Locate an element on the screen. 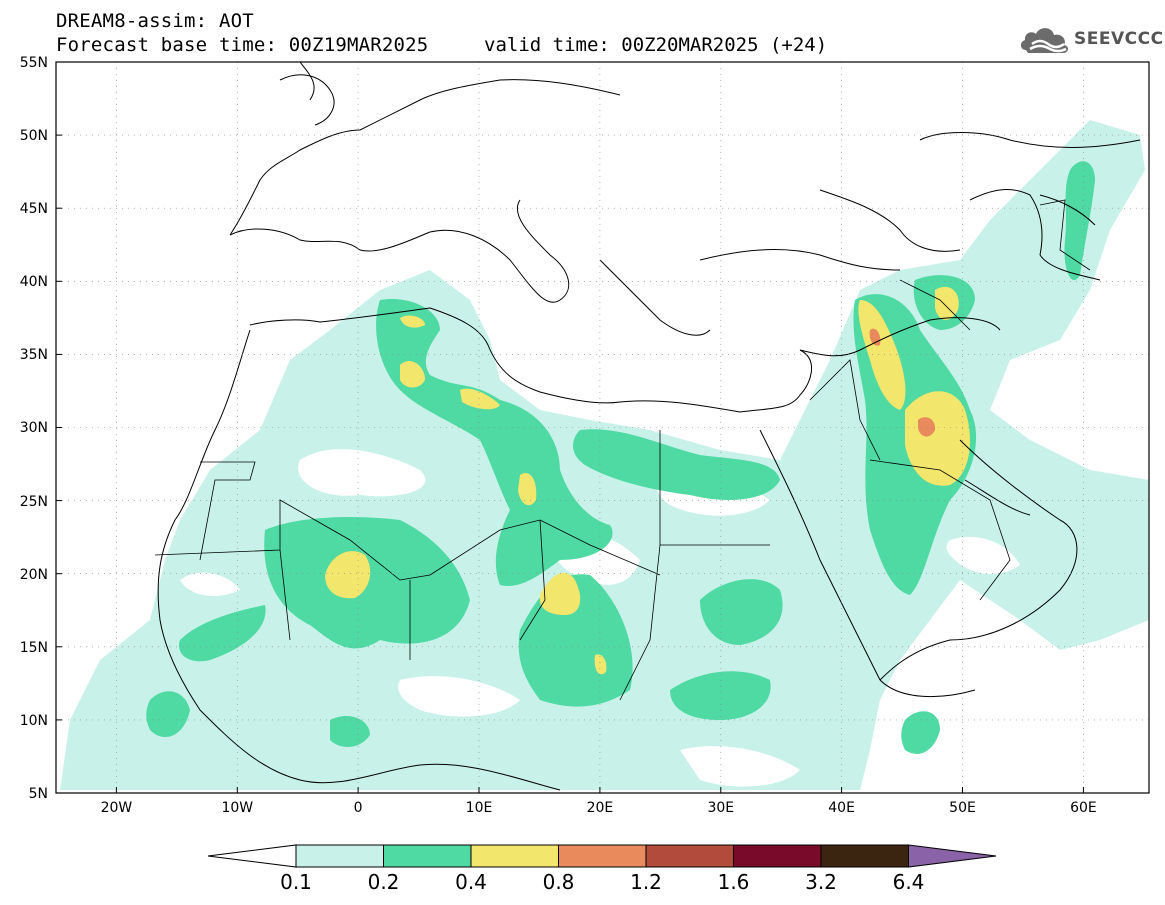  lon-labels: 20W 10W 0 10E 20E 30E 40E 50E 60E is located at coordinates (599, 808).